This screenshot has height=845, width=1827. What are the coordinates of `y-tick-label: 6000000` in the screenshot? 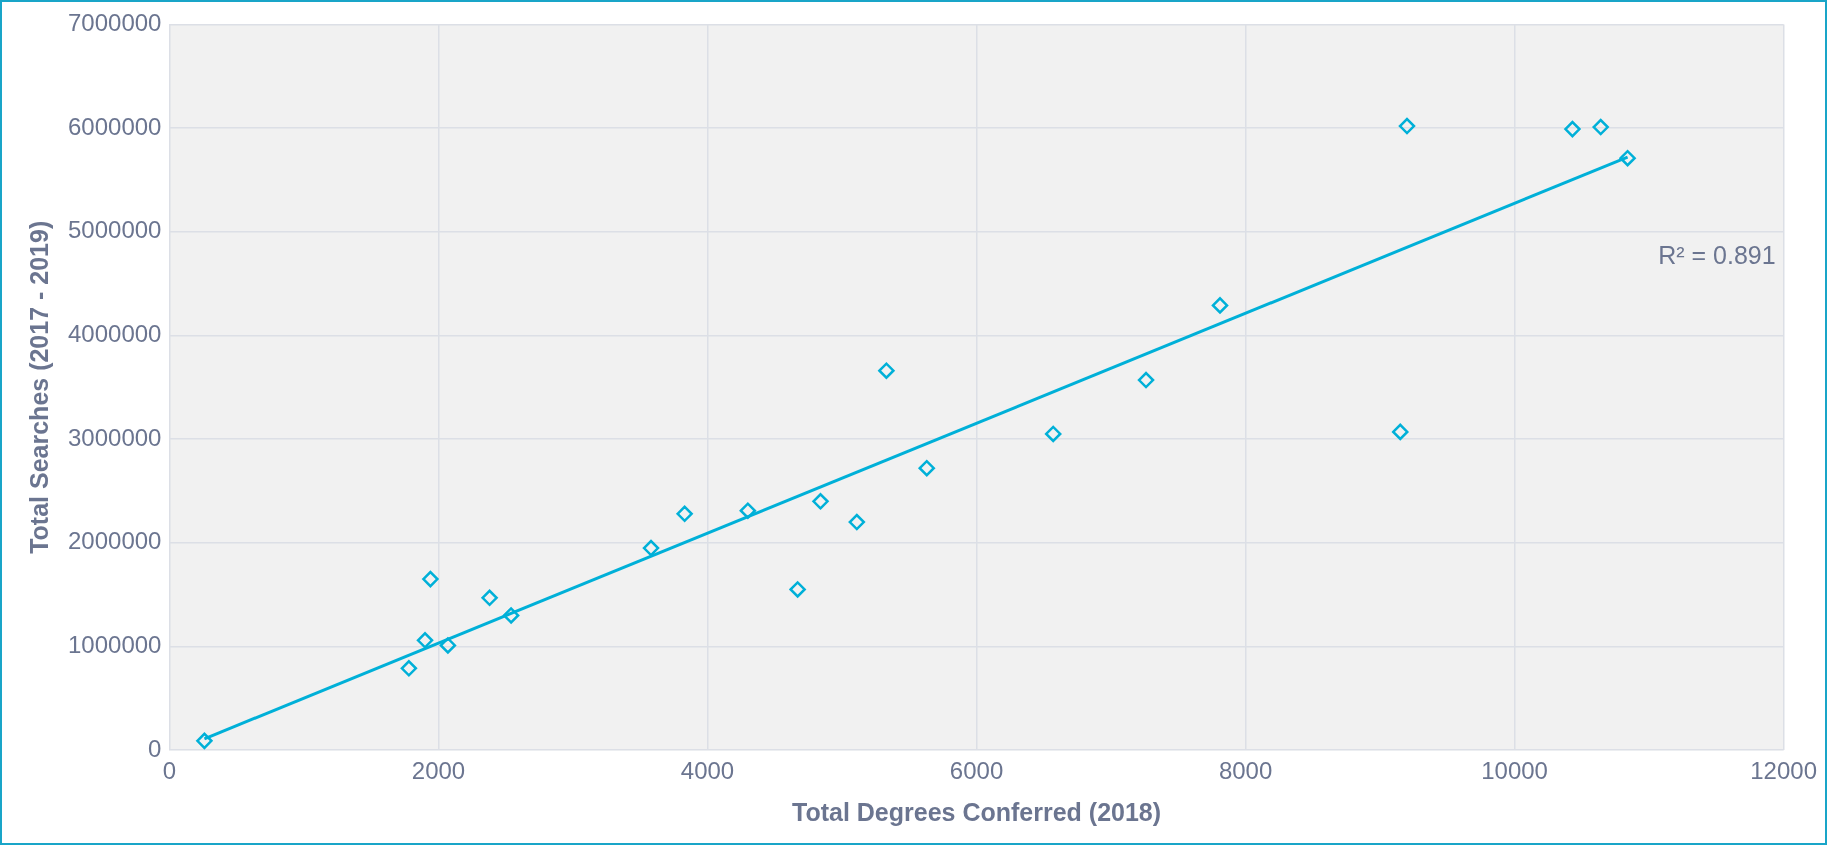 It's located at (115, 126).